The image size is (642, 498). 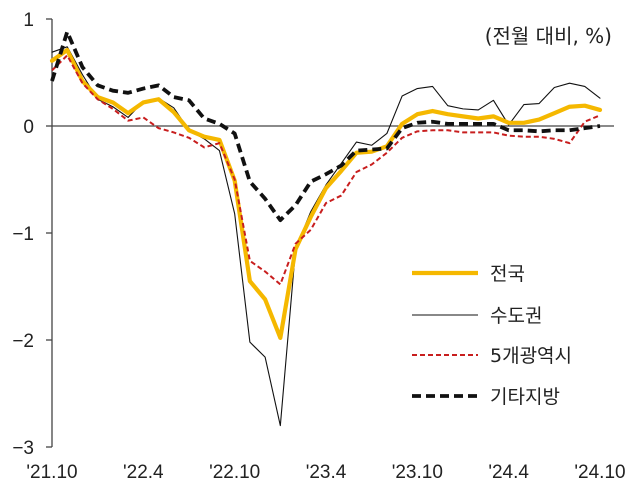 What do you see at coordinates (525, 397) in the screenshot?
I see `legend-label: 기타지방` at bounding box center [525, 397].